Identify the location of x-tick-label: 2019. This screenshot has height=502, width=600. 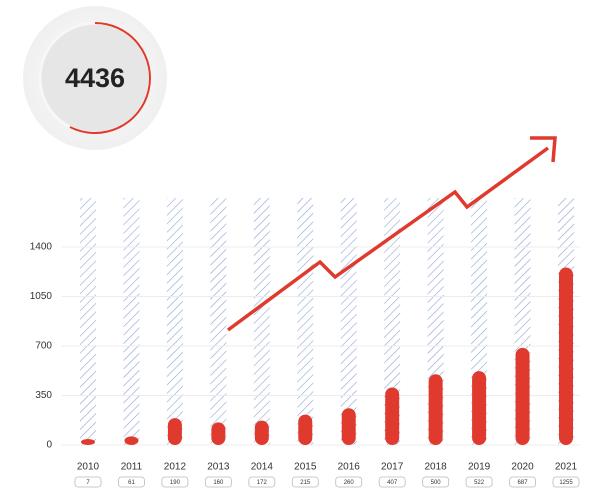
(479, 467).